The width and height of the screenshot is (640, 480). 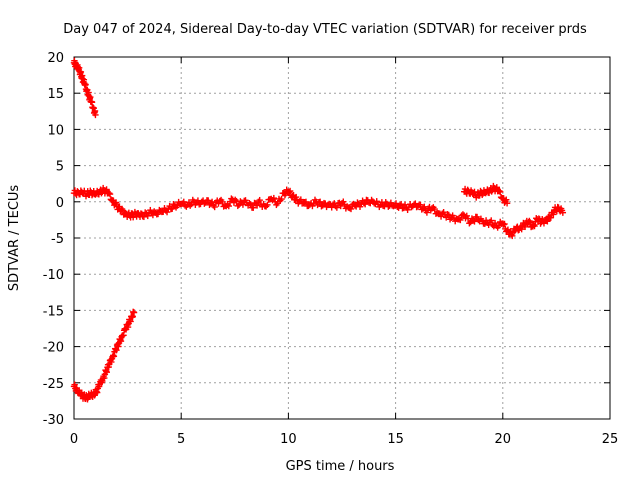 What do you see at coordinates (55, 58) in the screenshot?
I see `y-tick-label: 20` at bounding box center [55, 58].